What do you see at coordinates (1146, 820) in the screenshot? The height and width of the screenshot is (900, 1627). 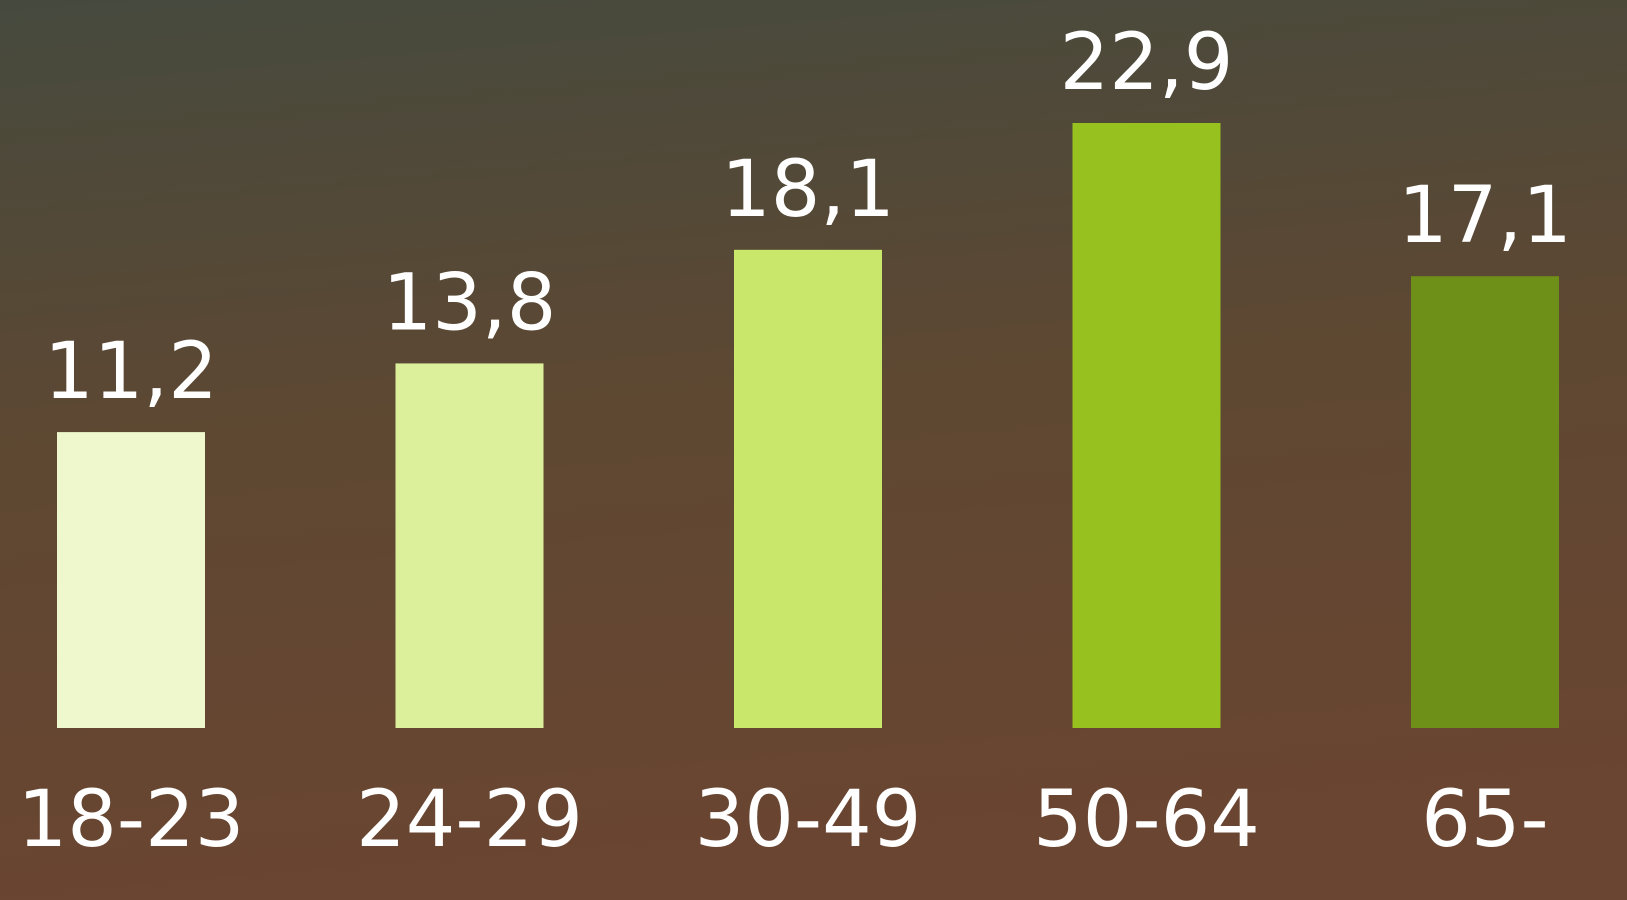 I see `x-tick-label: 50-64` at bounding box center [1146, 820].